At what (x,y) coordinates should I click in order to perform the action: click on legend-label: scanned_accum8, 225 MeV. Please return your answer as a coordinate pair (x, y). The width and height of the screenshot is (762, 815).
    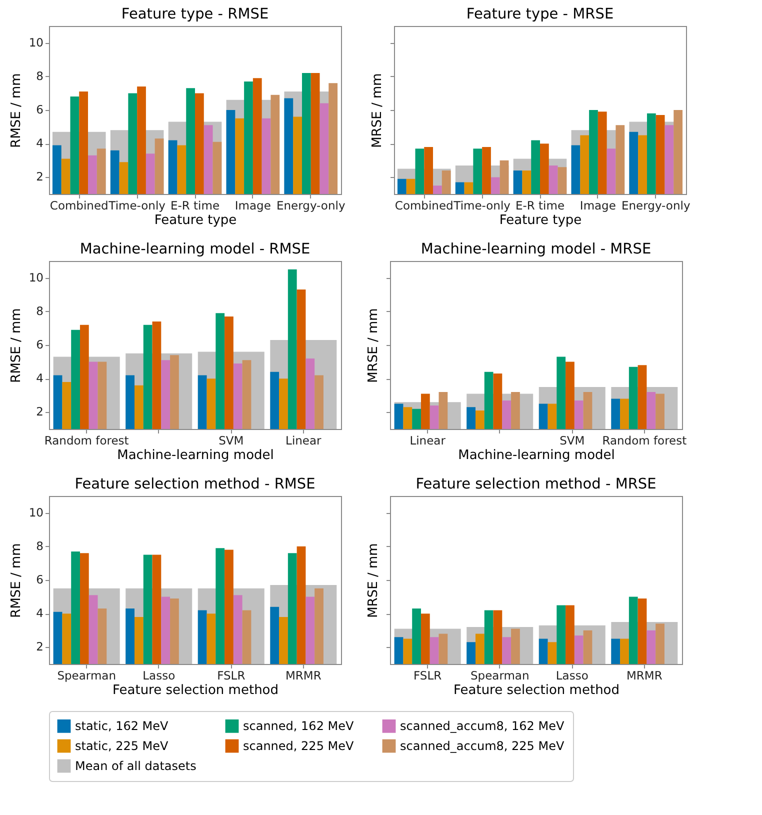
    Looking at the image, I should click on (482, 746).